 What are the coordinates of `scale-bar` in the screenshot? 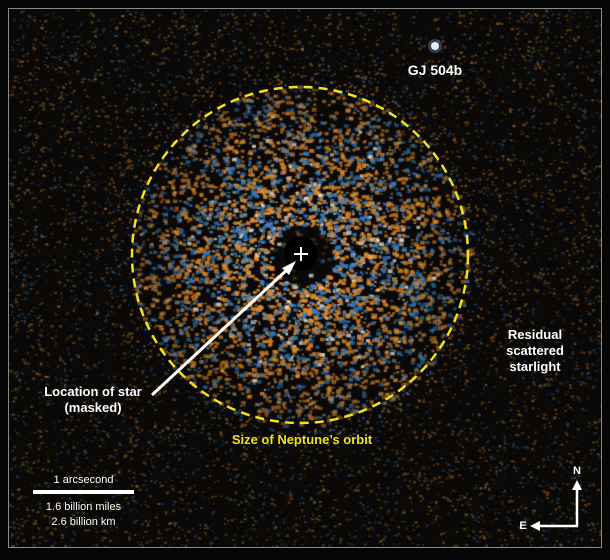 It's located at (83, 492).